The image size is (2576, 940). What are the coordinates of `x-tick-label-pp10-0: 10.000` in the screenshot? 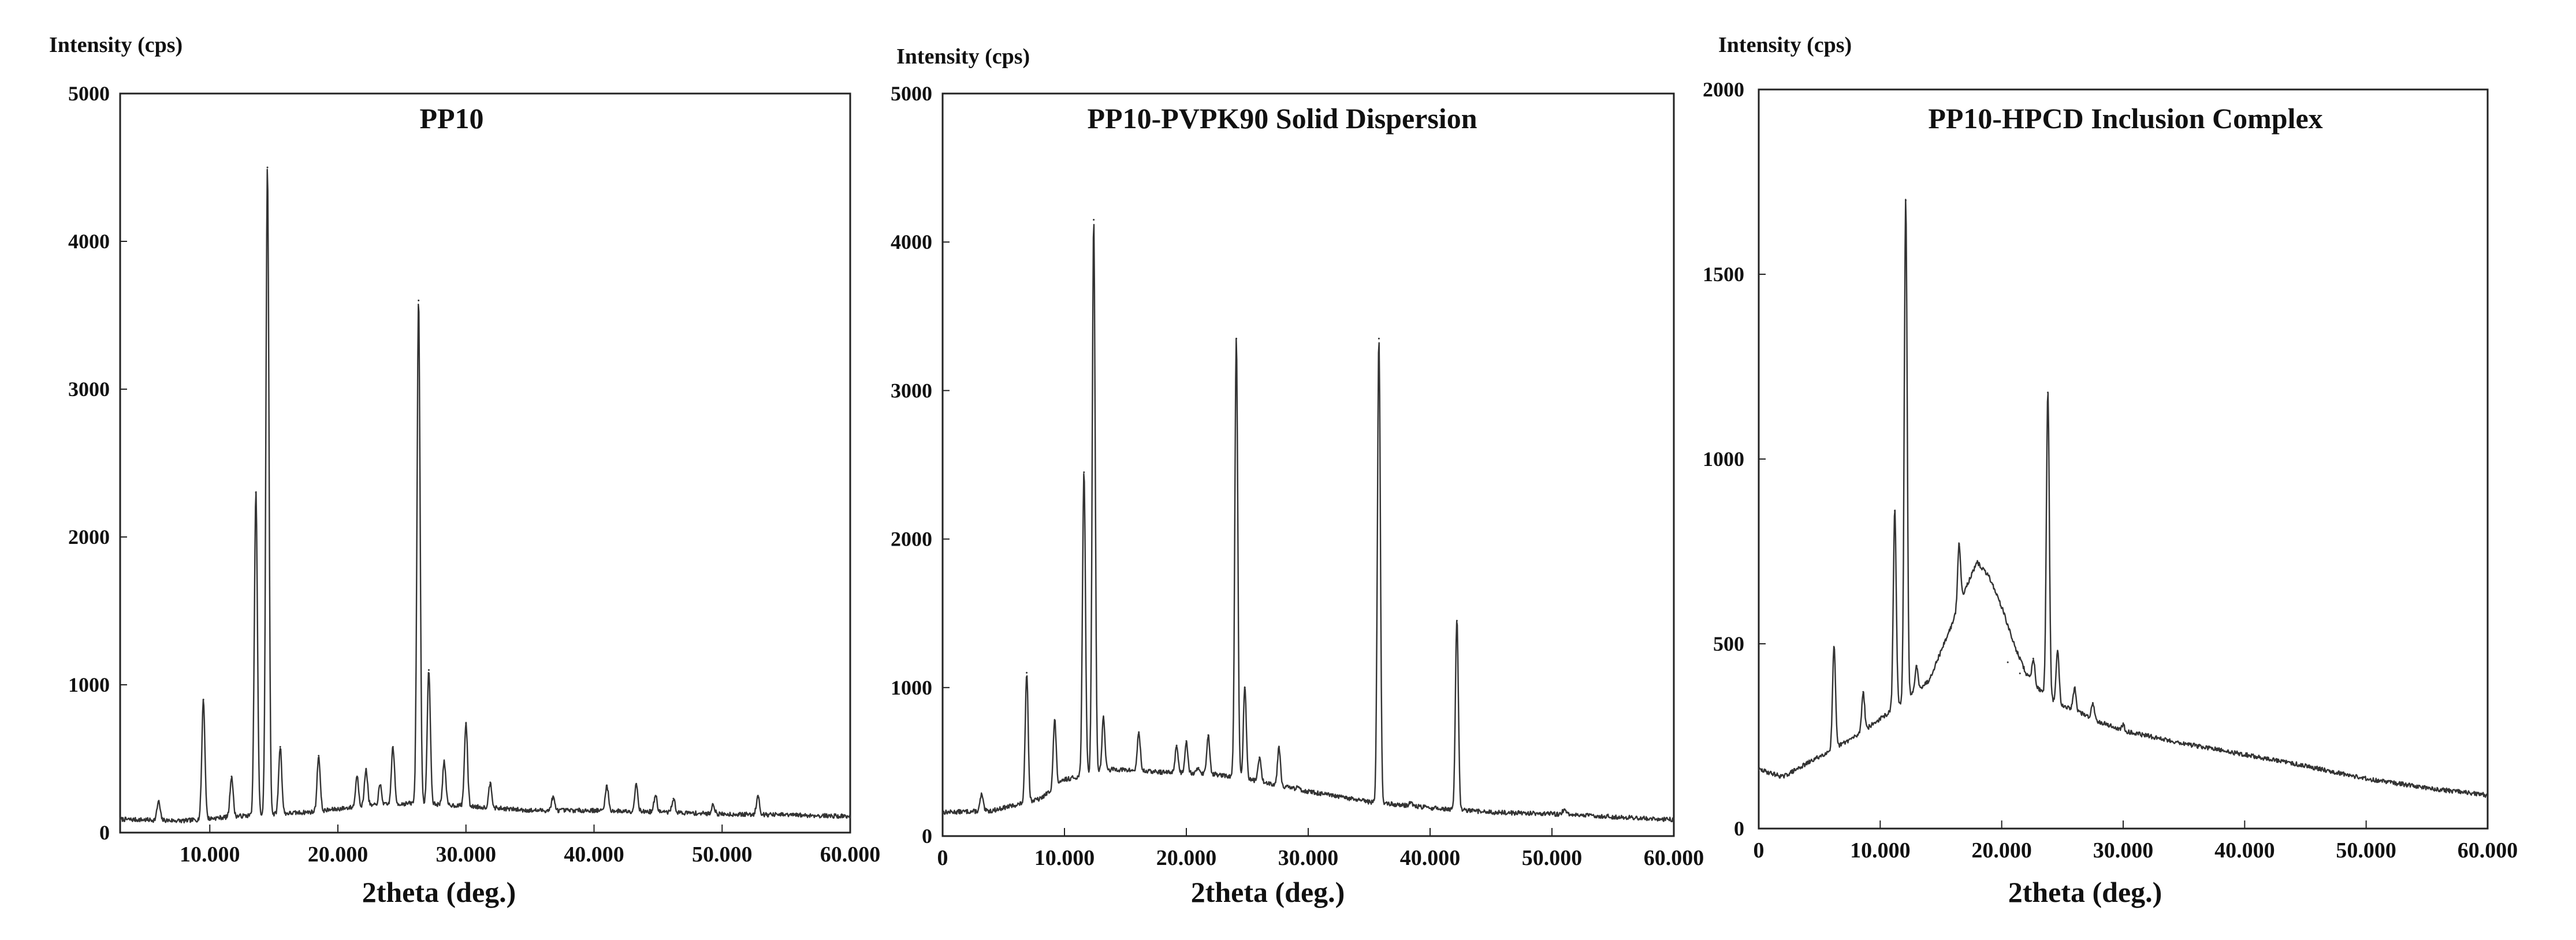 It's located at (210, 854).